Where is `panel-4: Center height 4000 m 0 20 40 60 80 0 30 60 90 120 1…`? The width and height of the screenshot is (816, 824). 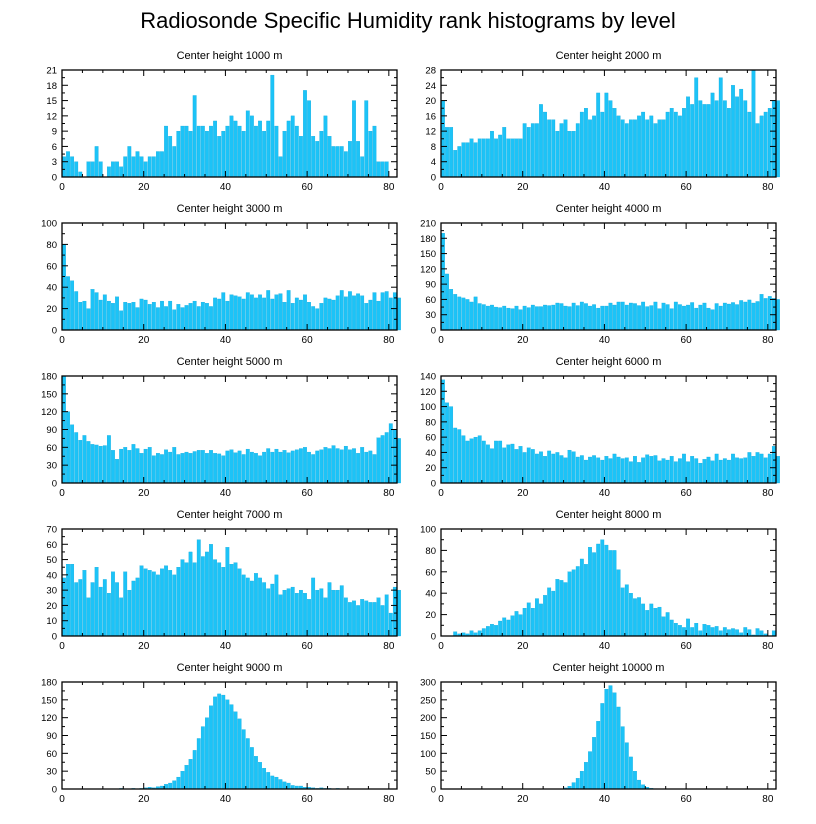 panel-4: Center height 4000 m 0 20 40 60 80 0 30 60 90 120 1… is located at coordinates (600, 274).